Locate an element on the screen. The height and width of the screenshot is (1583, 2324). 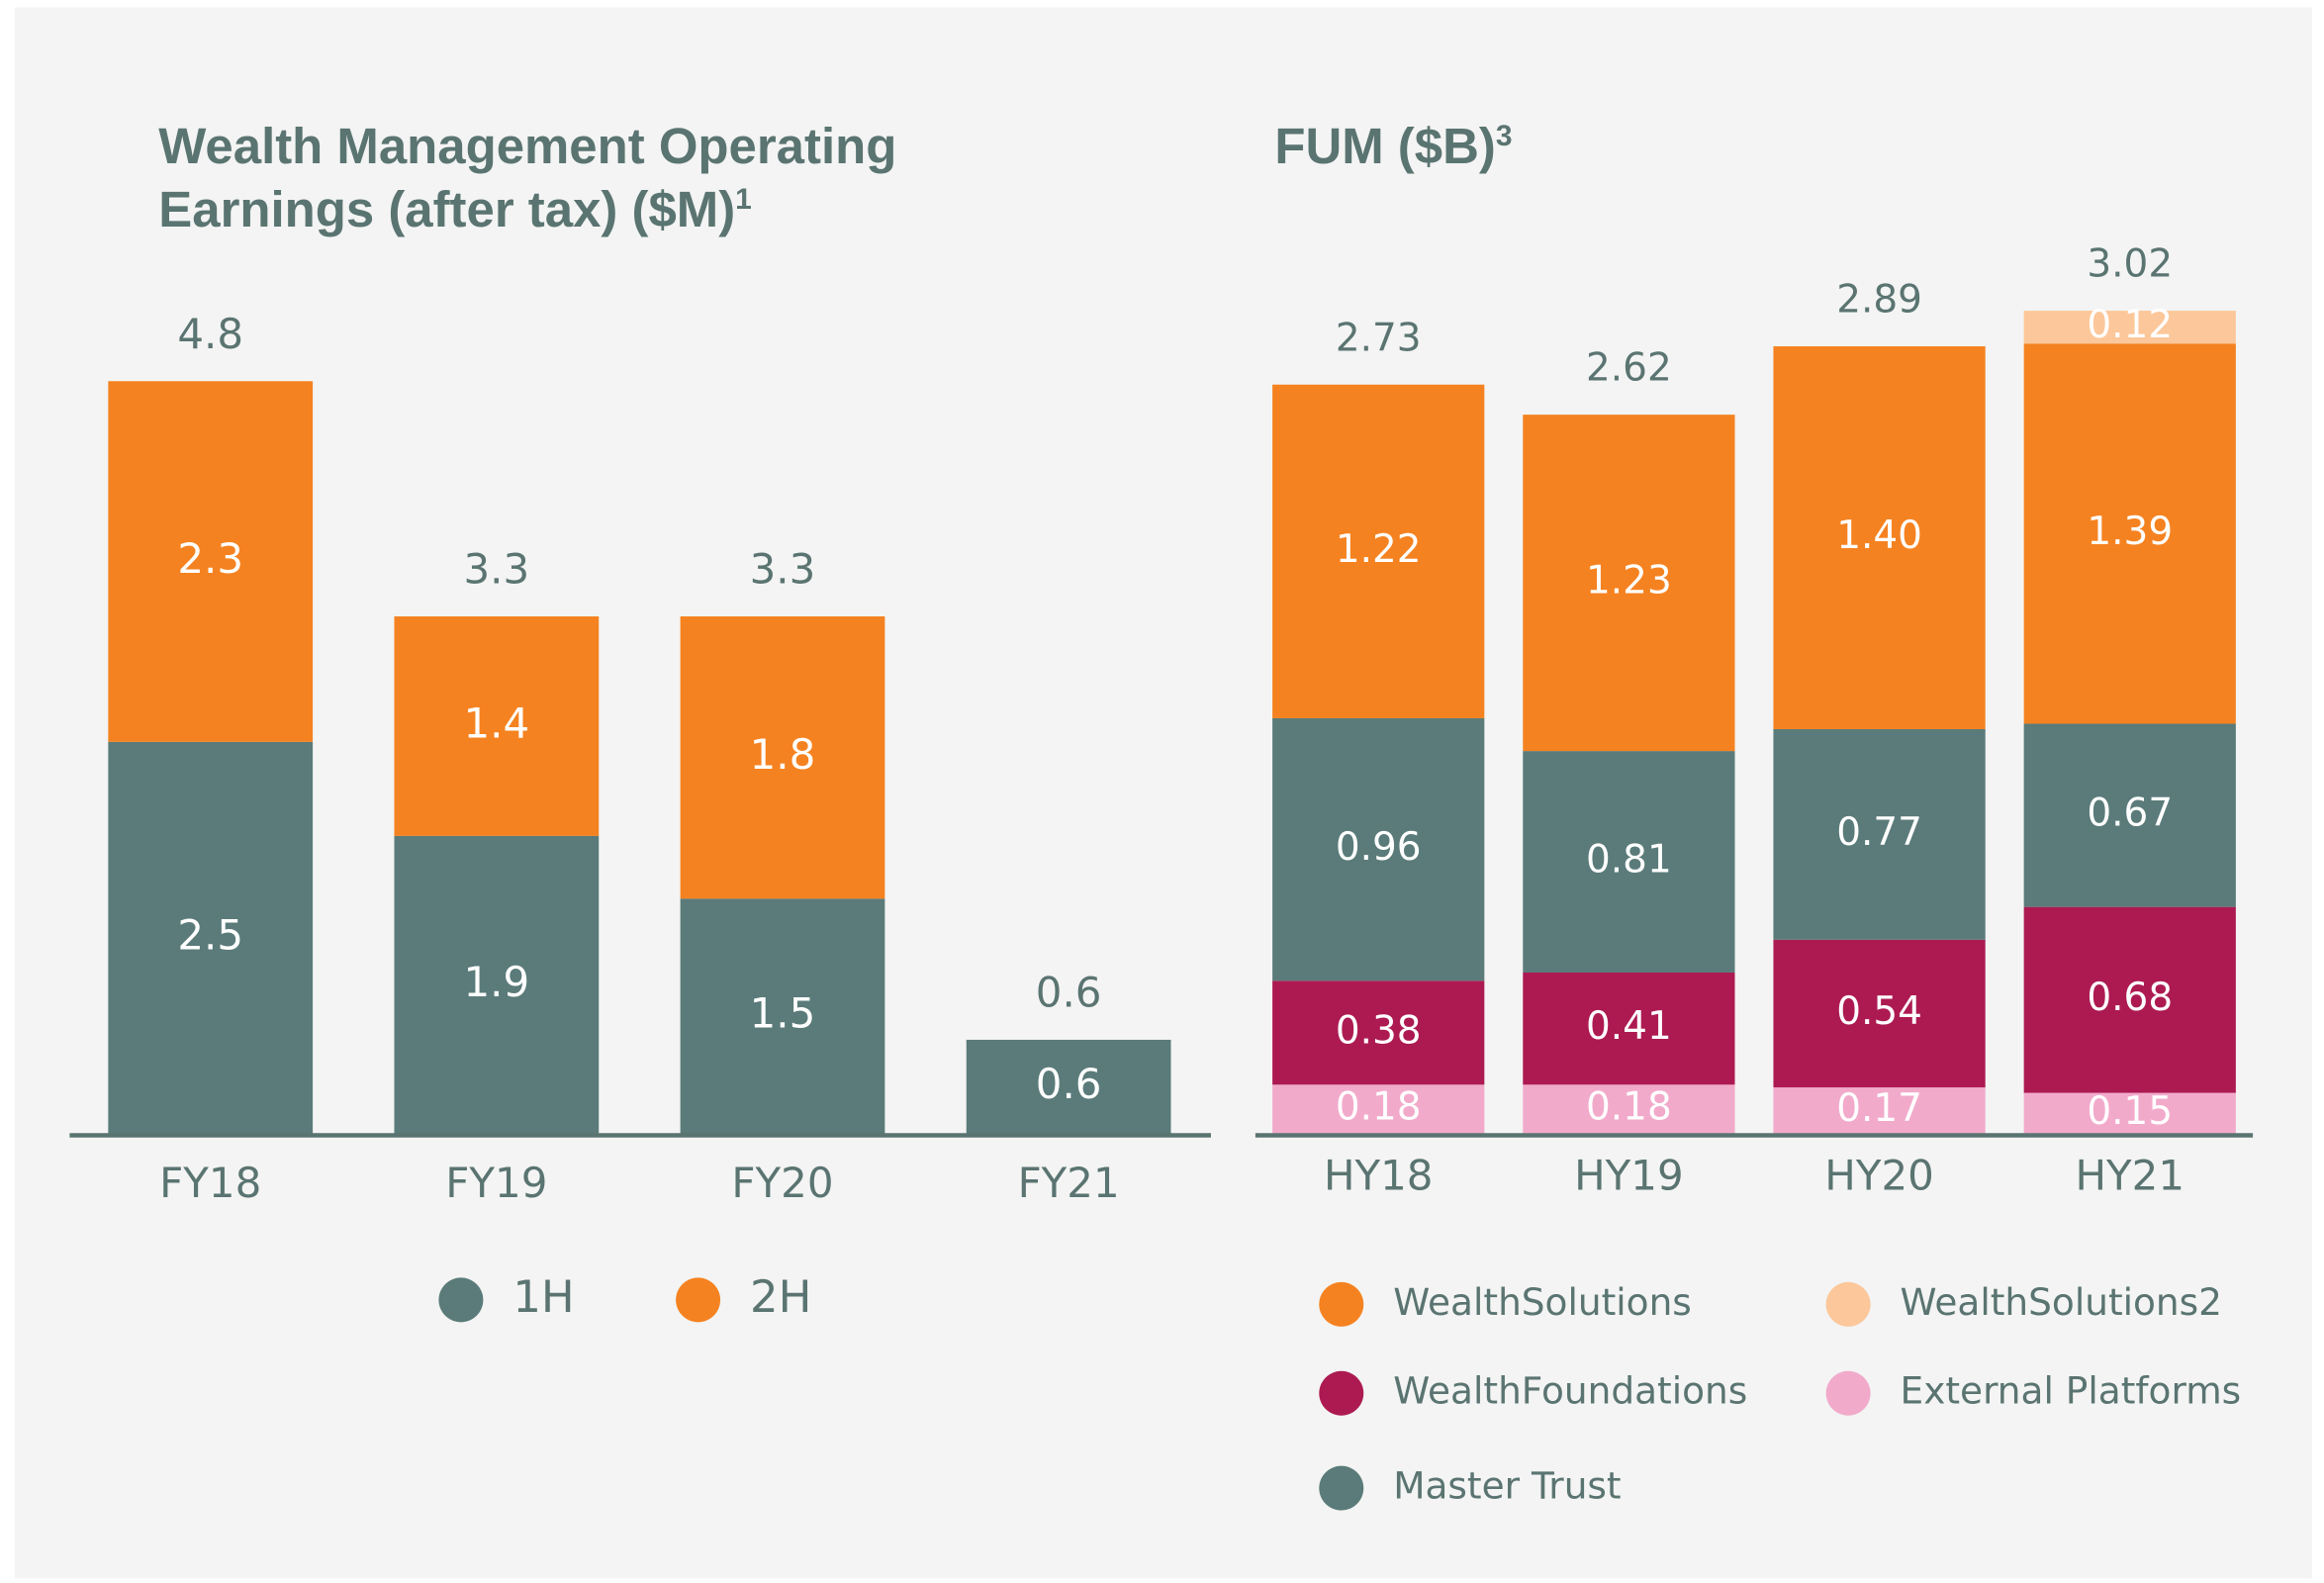
data-label: 1.4 is located at coordinates (497, 722).